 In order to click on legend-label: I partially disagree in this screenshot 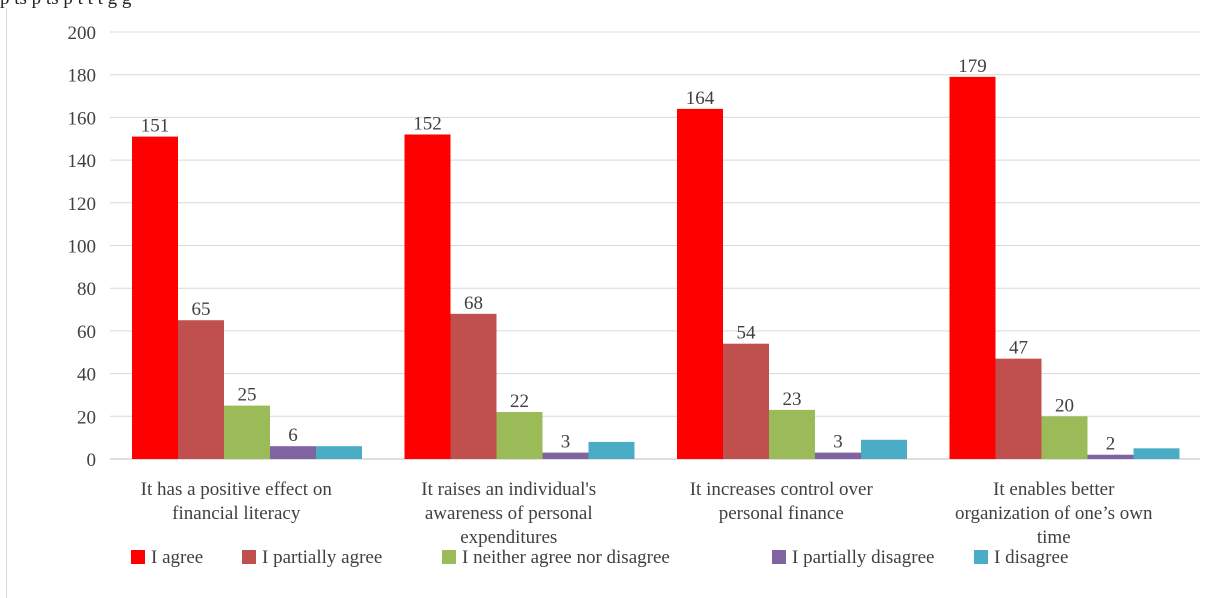, I will do `click(863, 557)`.